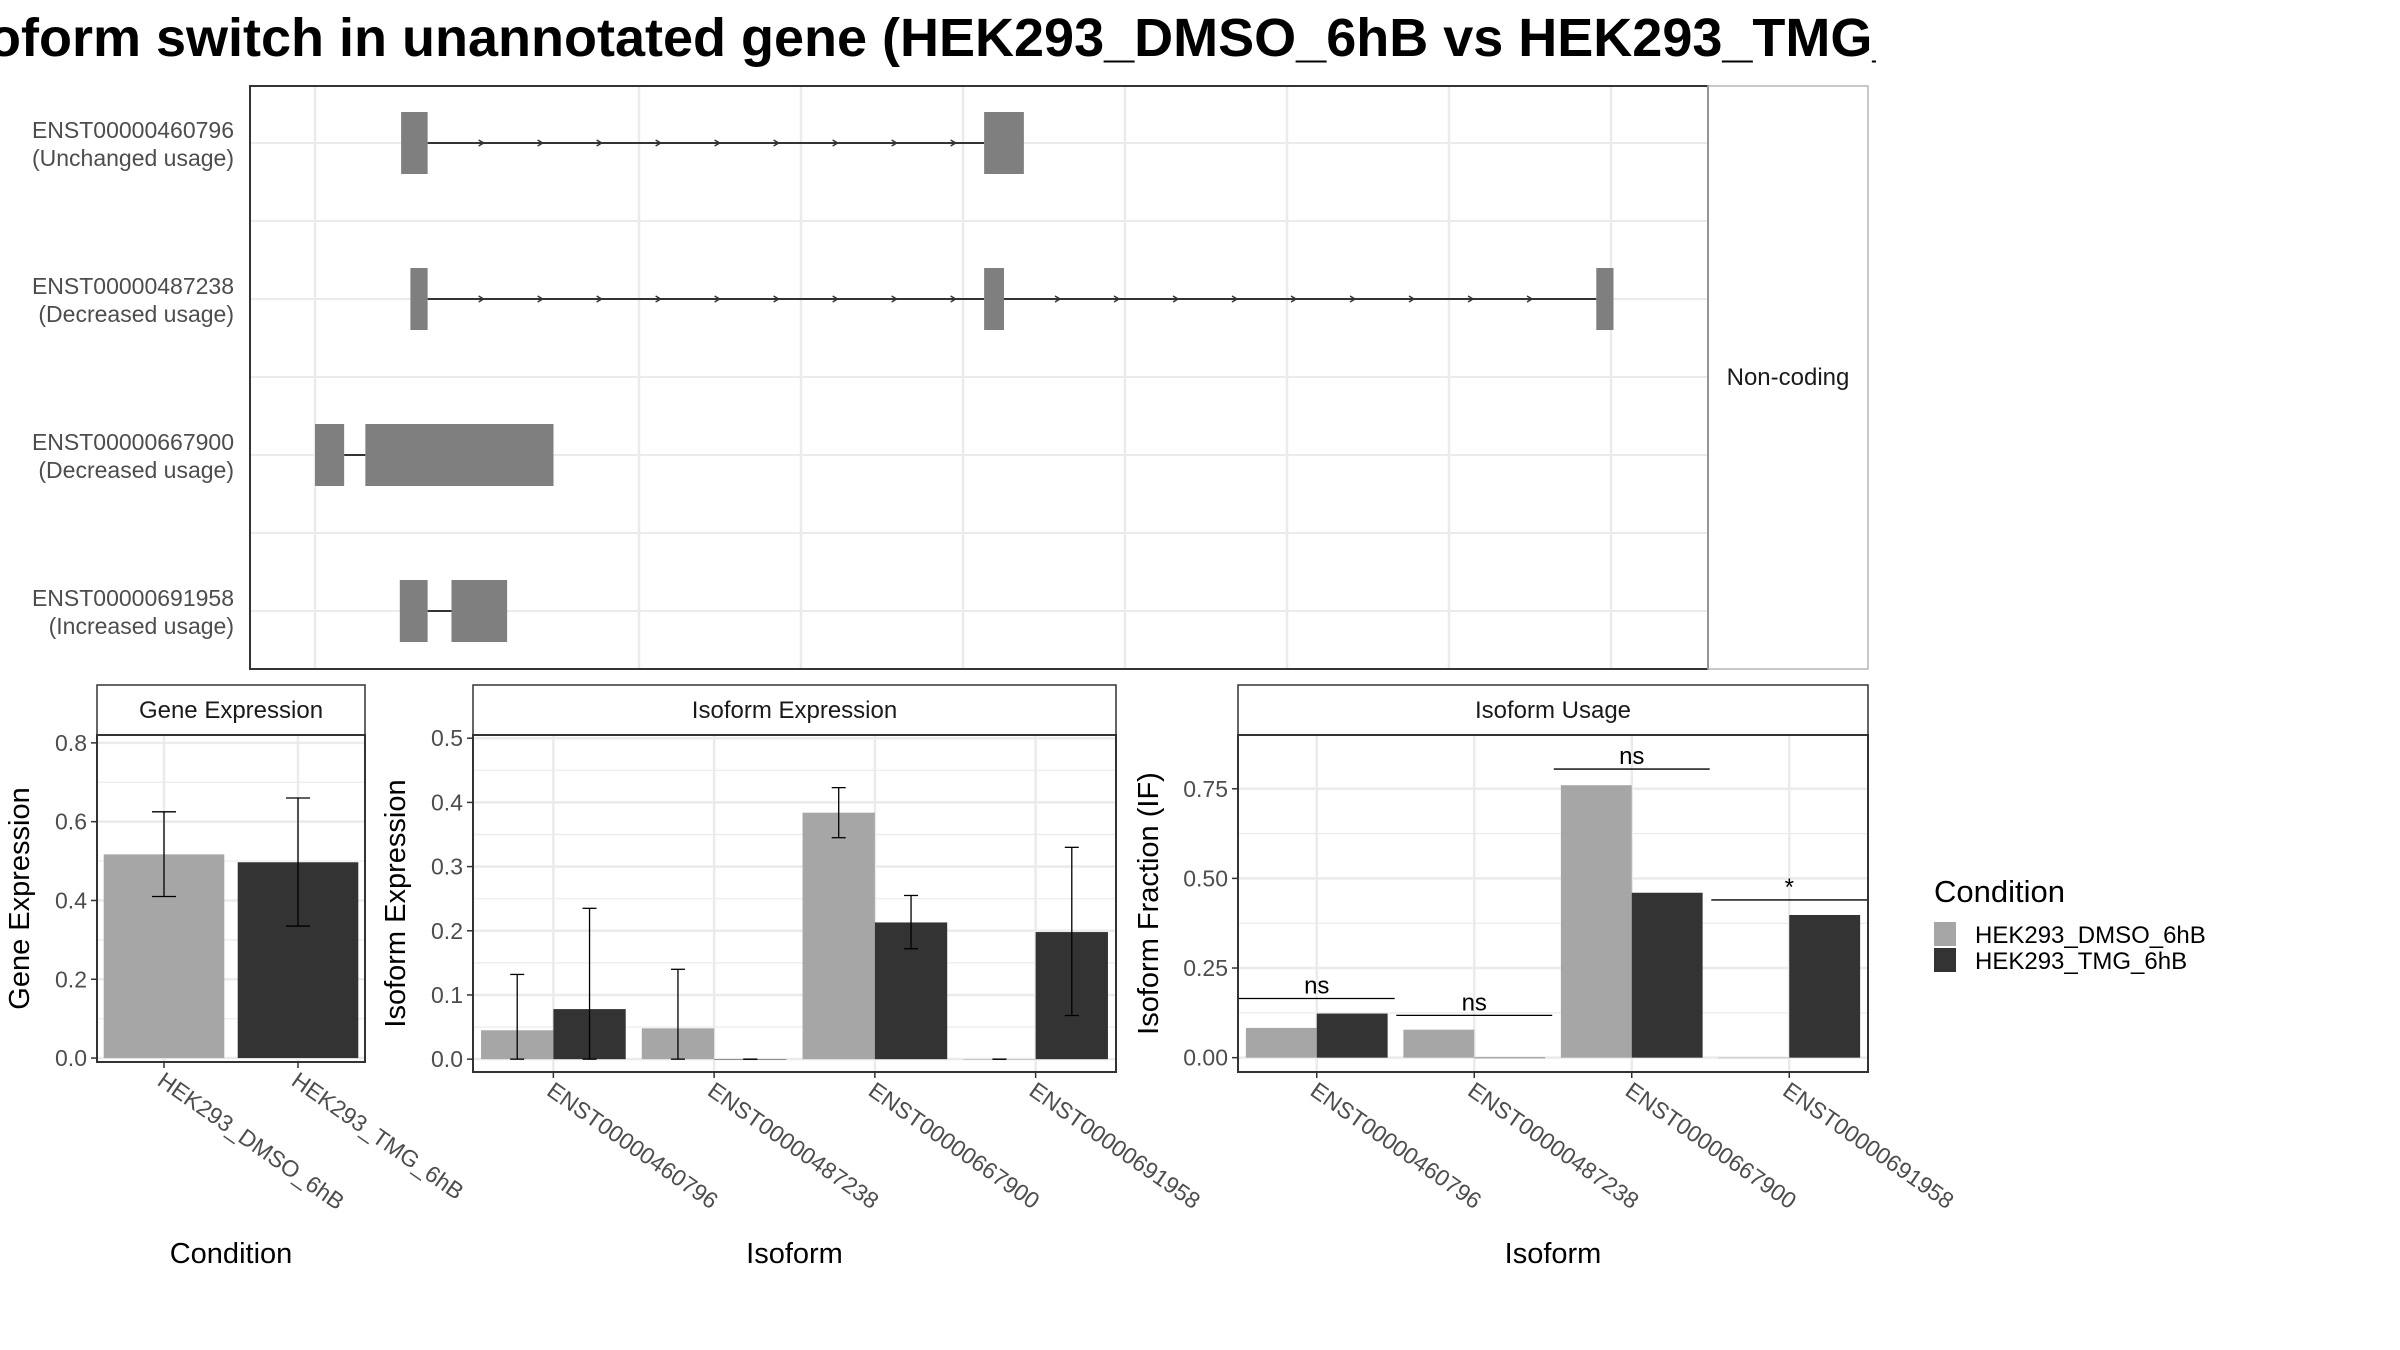 Image resolution: width=2400 pixels, height=1350 pixels. What do you see at coordinates (1553, 710) in the screenshot?
I see `panel-strip-label: Isoform Usage` at bounding box center [1553, 710].